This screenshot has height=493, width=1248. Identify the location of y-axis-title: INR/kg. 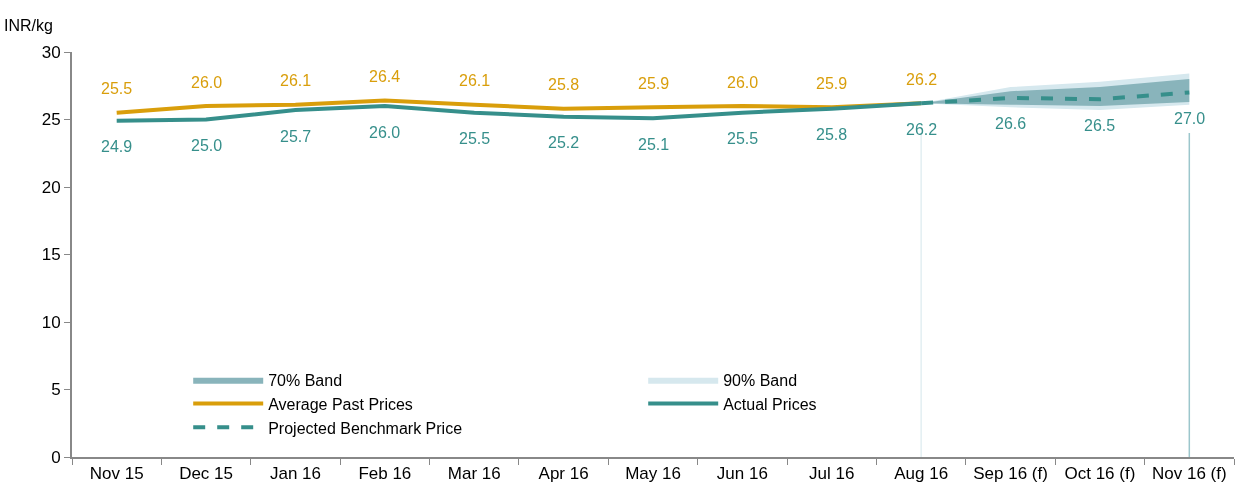
(28, 25).